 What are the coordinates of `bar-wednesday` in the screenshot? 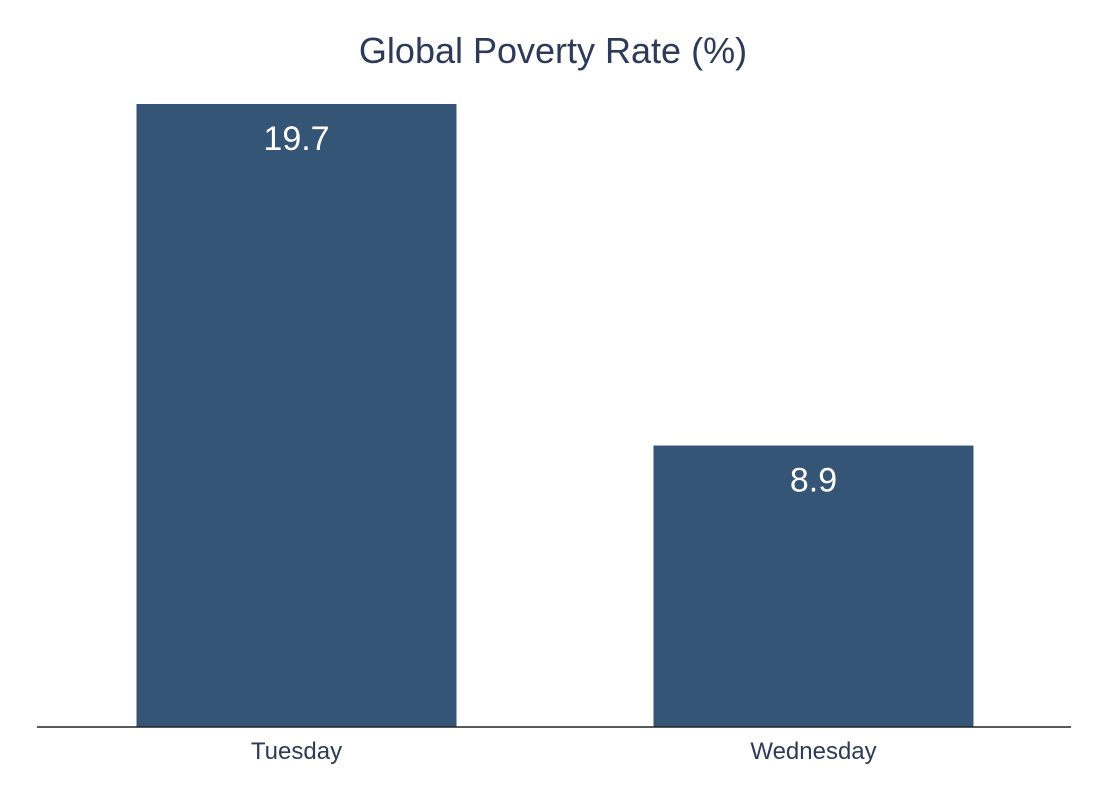 It's located at (813, 586).